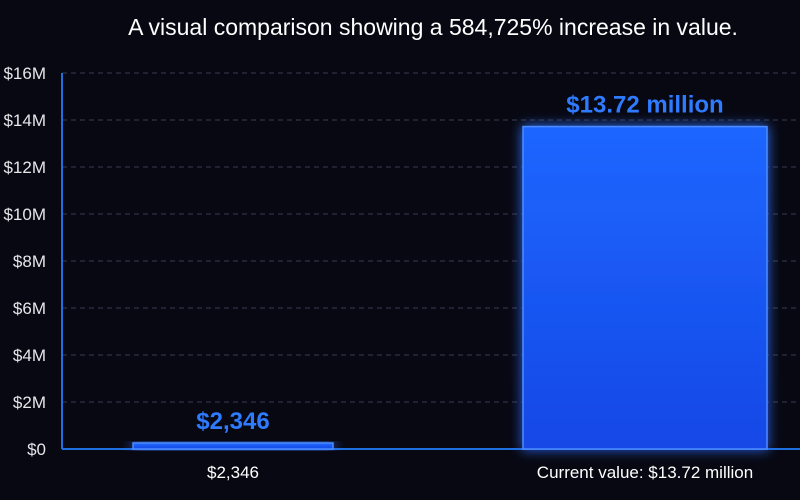 This screenshot has width=800, height=500. I want to click on y-tick-label: $4M, so click(29, 355).